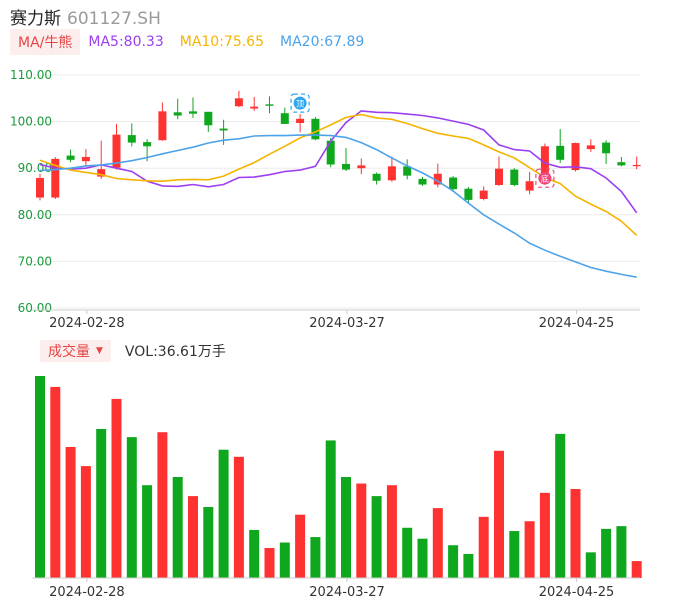 This screenshot has width=686, height=606. I want to click on marker-label: 底, so click(545, 179).